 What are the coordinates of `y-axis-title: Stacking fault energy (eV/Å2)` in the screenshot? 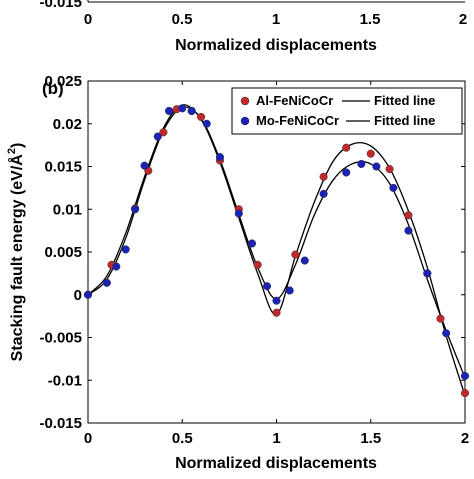 It's located at (16, 252).